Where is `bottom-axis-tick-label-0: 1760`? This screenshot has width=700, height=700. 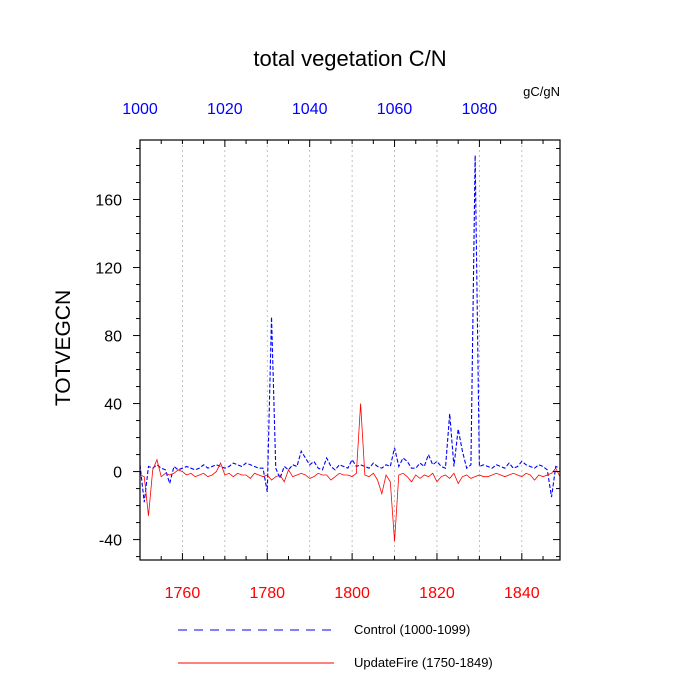
bottom-axis-tick-label-0: 1760 is located at coordinates (183, 593).